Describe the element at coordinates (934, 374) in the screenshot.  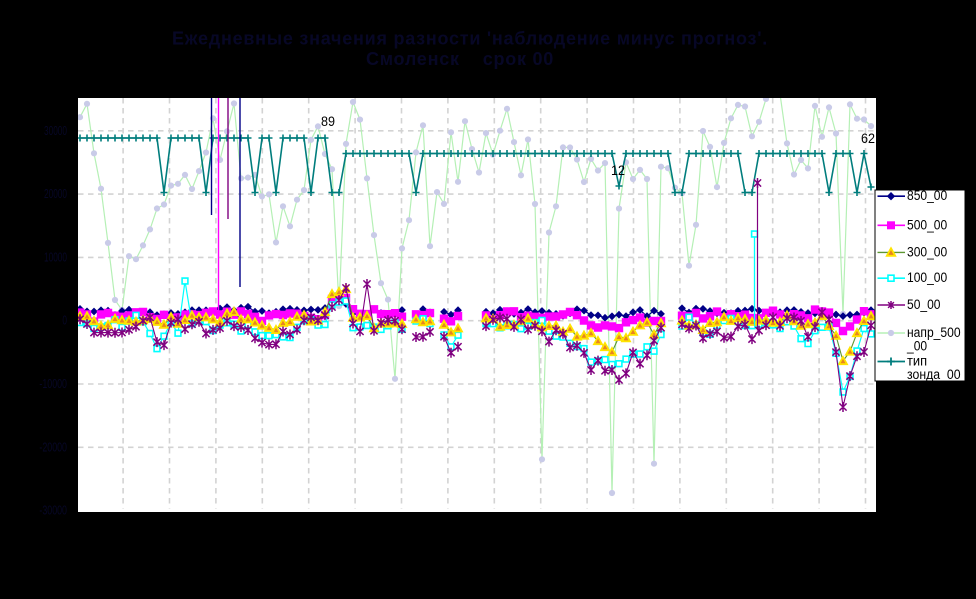
I see `svg-text: зонда_00` at that location.